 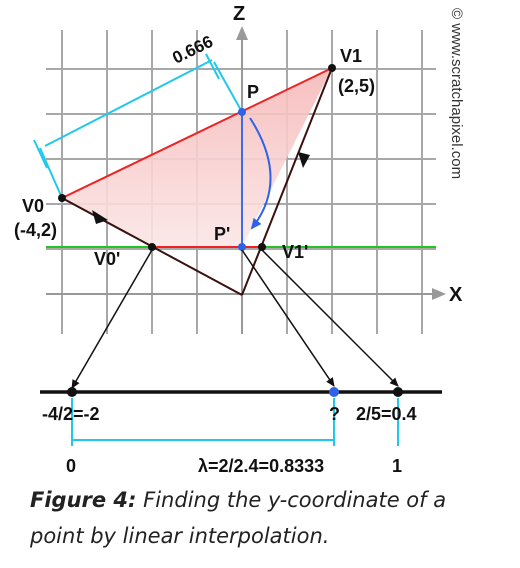 What do you see at coordinates (295, 252) in the screenshot?
I see `v1-proj-label: V1'` at bounding box center [295, 252].